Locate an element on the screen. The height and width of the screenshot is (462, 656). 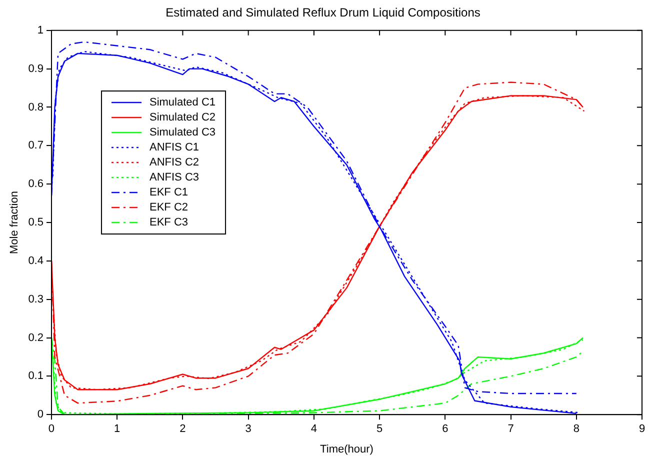
legend-label: Simulated C1 is located at coordinates (182, 102).